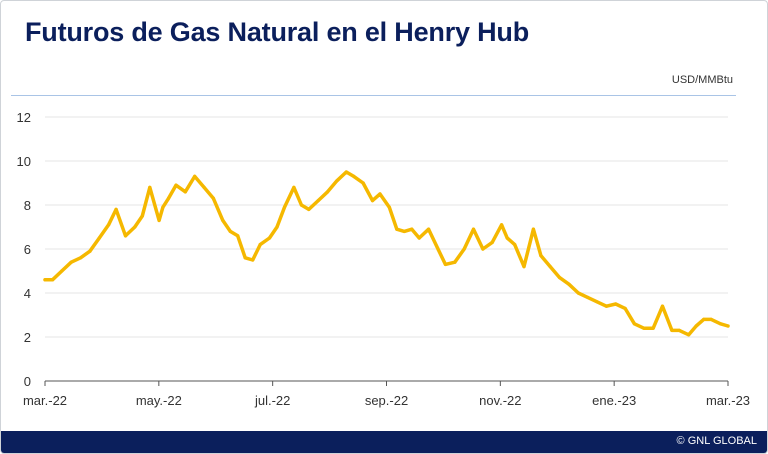 The image size is (768, 454). What do you see at coordinates (27, 337) in the screenshot?
I see `y-tick-label: 2` at bounding box center [27, 337].